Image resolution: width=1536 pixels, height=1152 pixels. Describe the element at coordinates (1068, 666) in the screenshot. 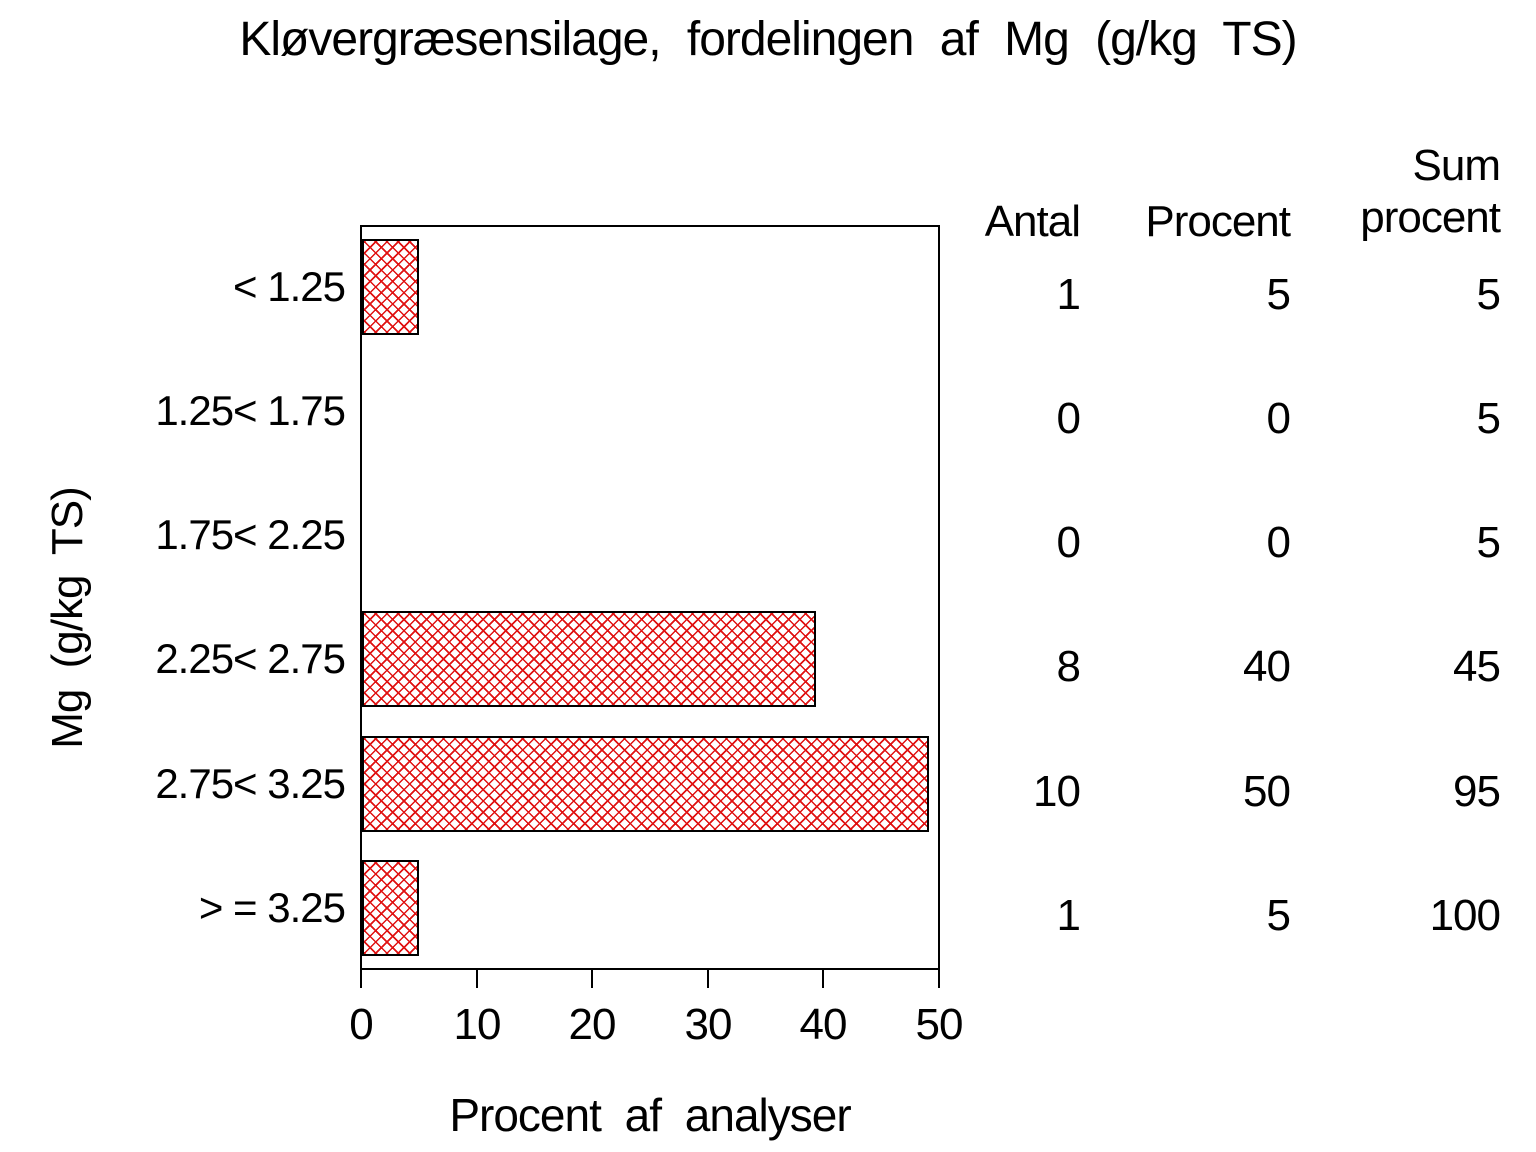

I see `antal-value: 8` at that location.